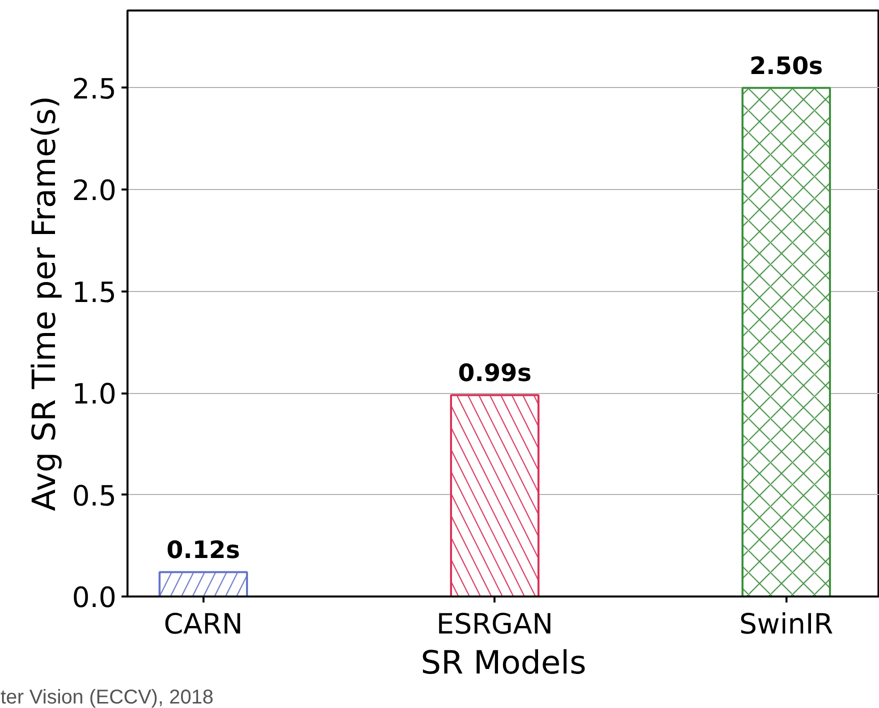  What do you see at coordinates (94, 495) in the screenshot?
I see `y-tick-label: 0.5` at bounding box center [94, 495].